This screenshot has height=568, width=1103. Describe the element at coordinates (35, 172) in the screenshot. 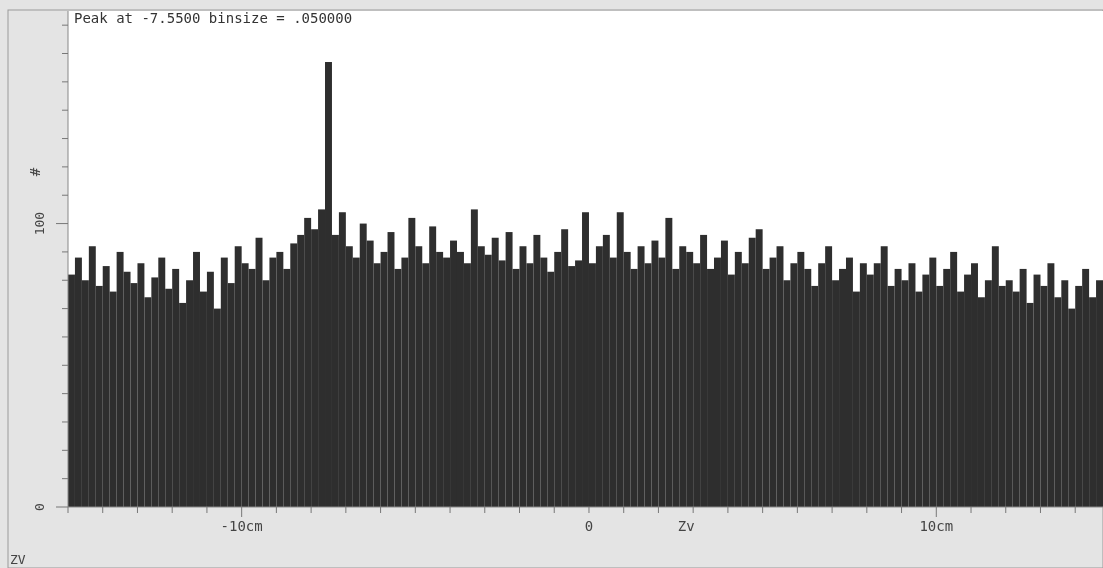

I see `y-axis-title: #` at that location.